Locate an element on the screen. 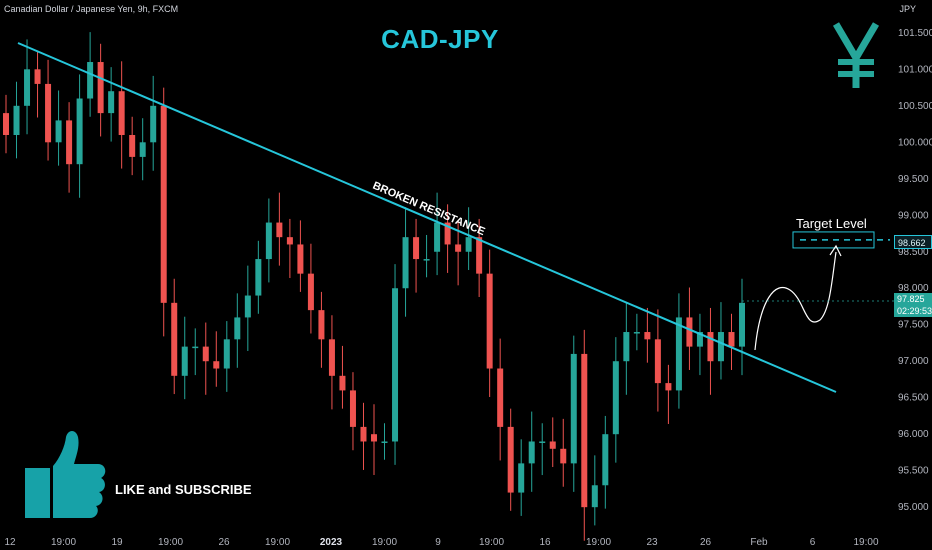 This screenshot has height=550, width=932. projection-arrowhead is located at coordinates (835, 250).